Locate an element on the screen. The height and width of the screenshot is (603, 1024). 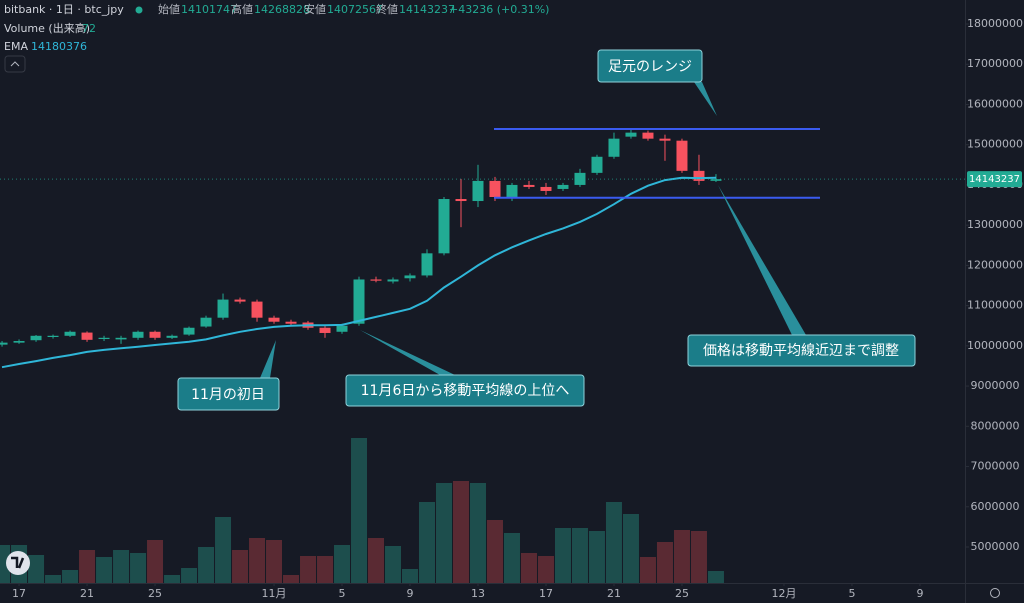
close-label: 終値 is located at coordinates (387, 9).